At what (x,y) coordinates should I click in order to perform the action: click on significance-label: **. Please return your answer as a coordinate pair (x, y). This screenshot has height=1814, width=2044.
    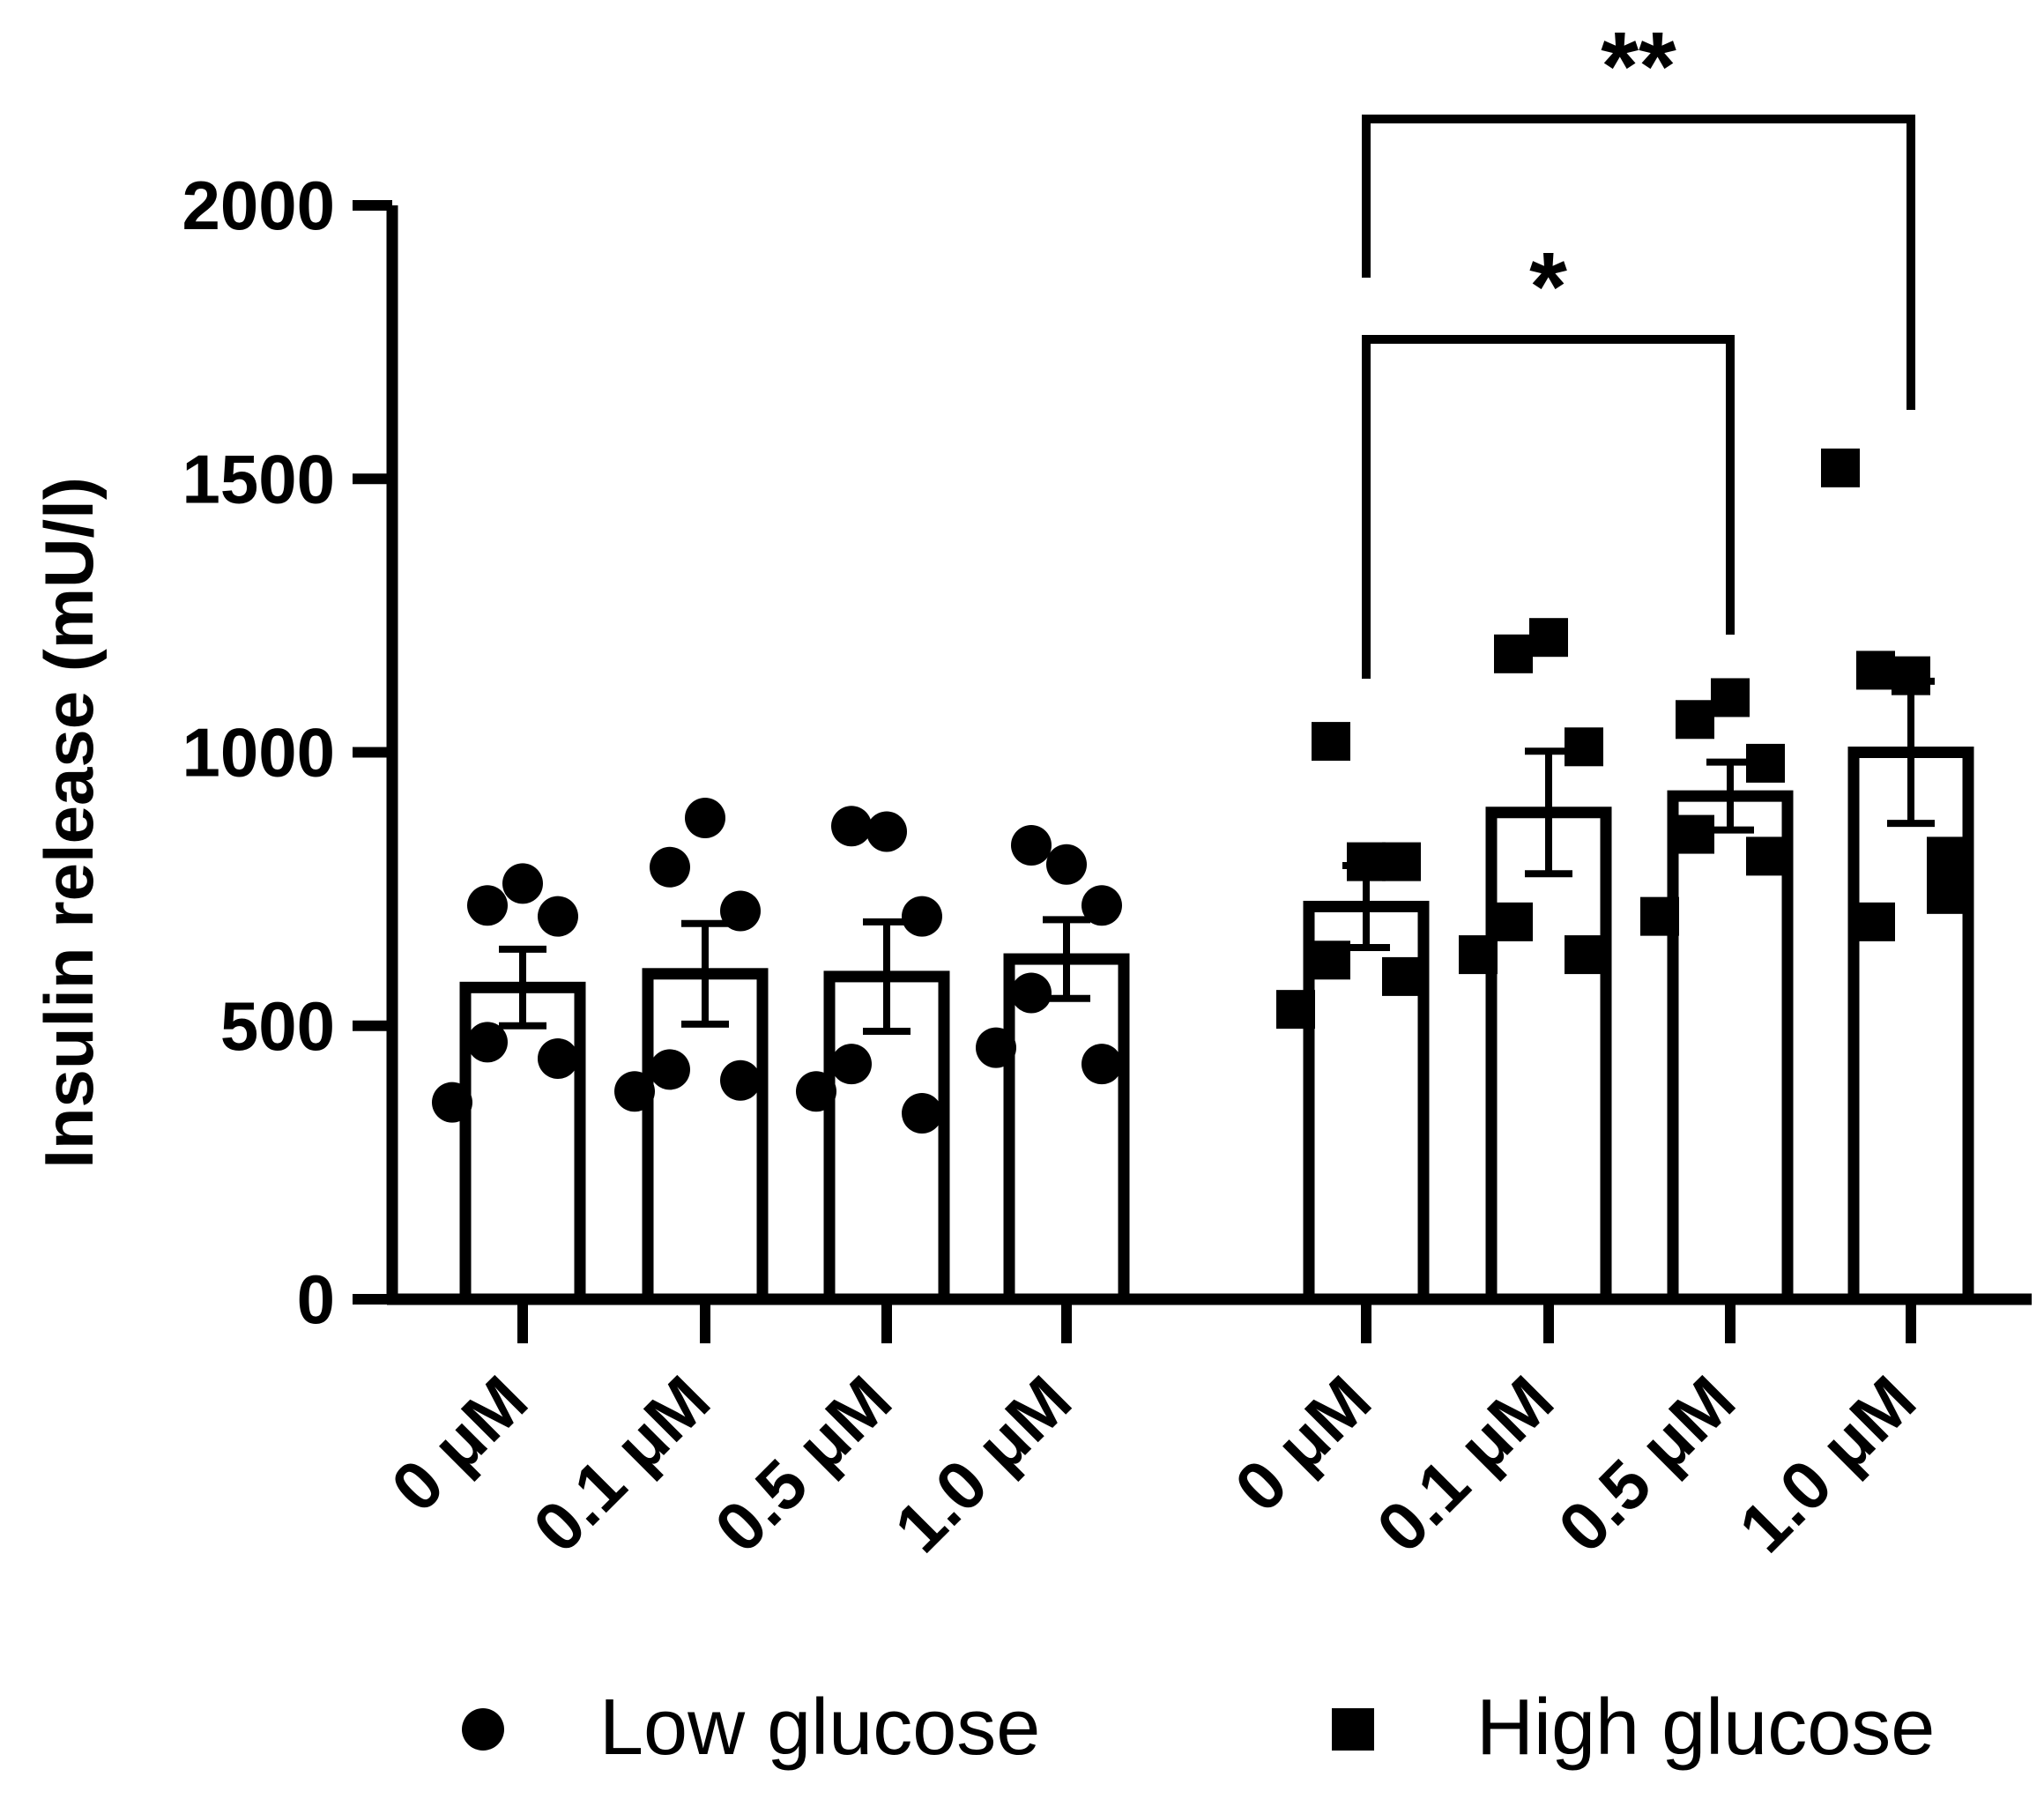
    Looking at the image, I should click on (1638, 66).